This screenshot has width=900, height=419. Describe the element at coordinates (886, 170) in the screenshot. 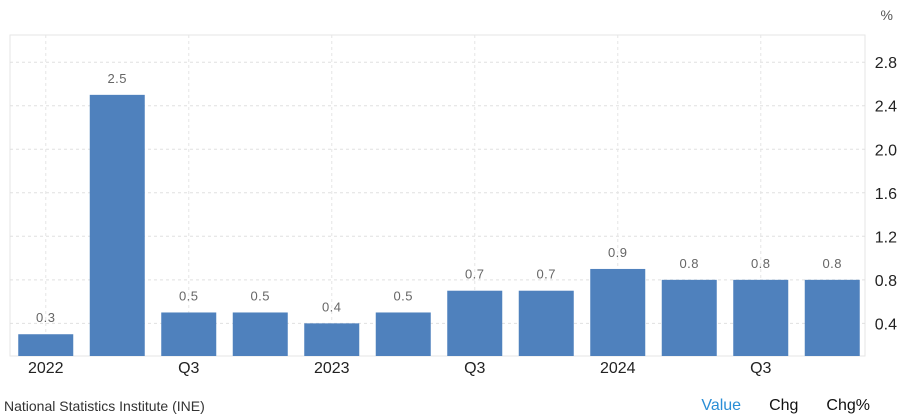

I see `y-axis: % 0.4 0.8 1.2 1.6 2.0 2.4 2.8` at that location.